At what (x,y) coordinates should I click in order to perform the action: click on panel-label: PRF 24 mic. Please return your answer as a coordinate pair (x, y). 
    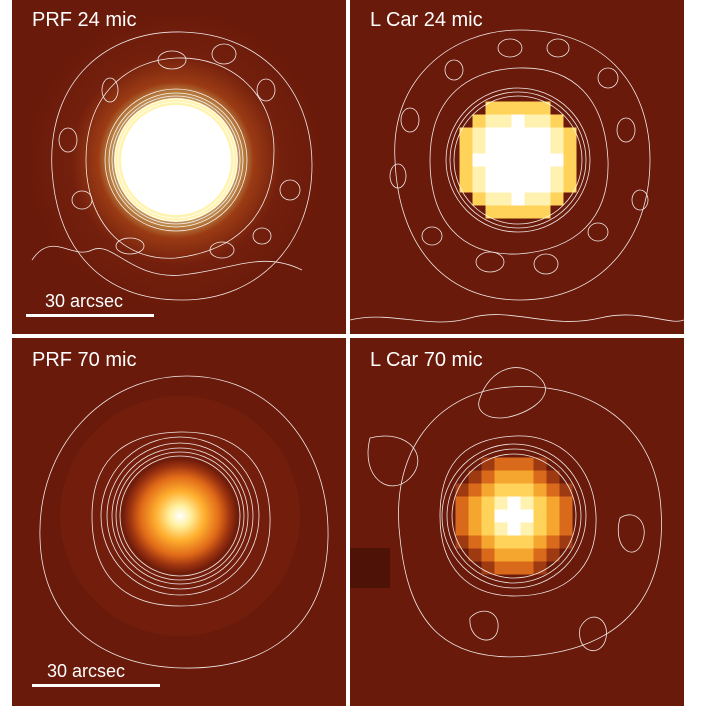
    Looking at the image, I should click on (84, 20).